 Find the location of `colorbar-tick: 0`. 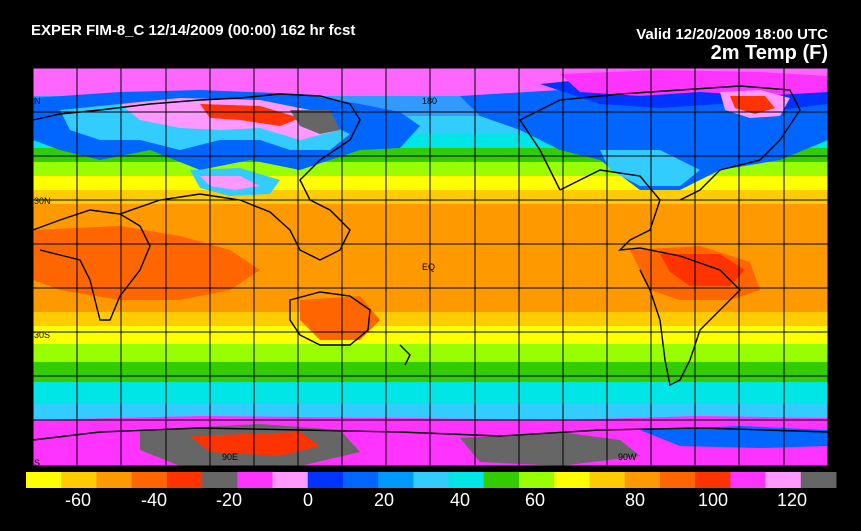

colorbar-tick: 0 is located at coordinates (308, 500).